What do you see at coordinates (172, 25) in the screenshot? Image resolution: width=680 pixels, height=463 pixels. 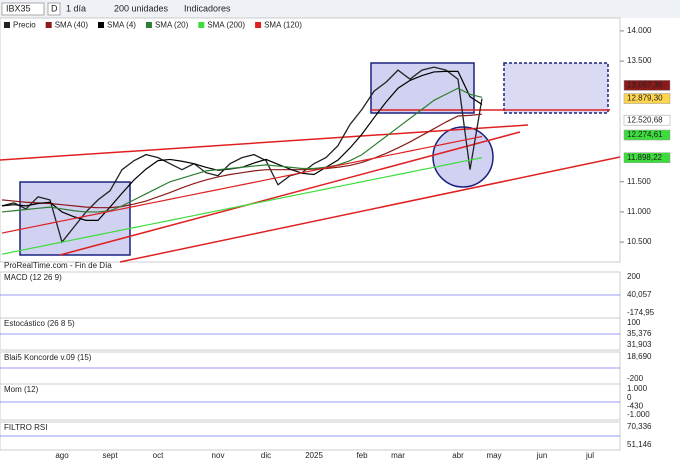 I see `legend-label: SMA (20)` at bounding box center [172, 25].